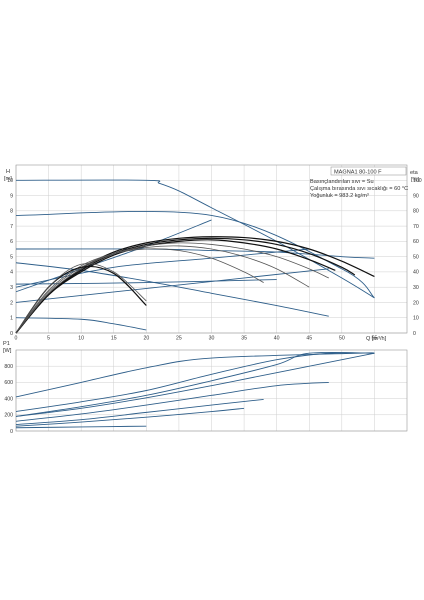  I want to click on y-tick-label: 7, so click(11, 227).